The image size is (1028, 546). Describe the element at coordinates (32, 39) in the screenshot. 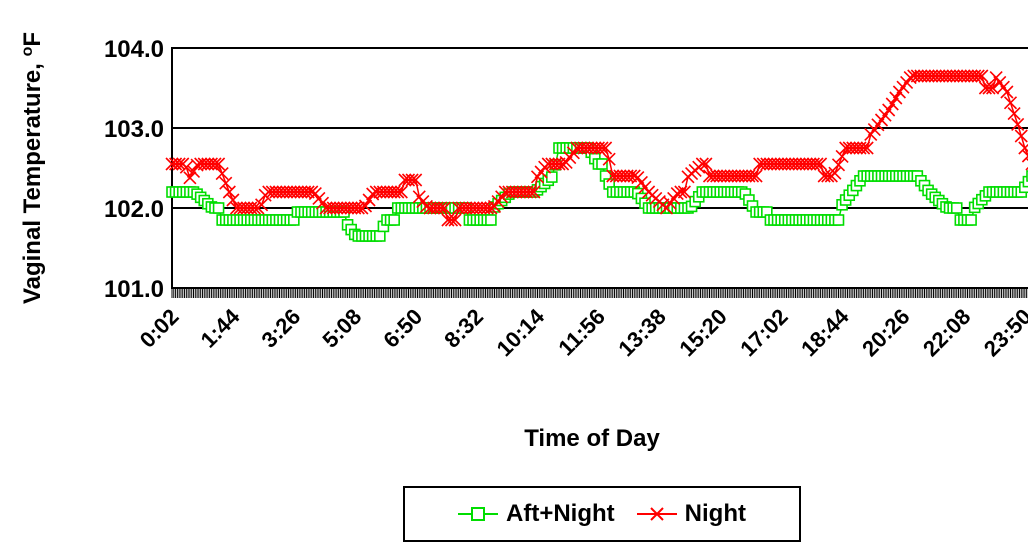

I see `y-axis-title-unit: F` at that location.